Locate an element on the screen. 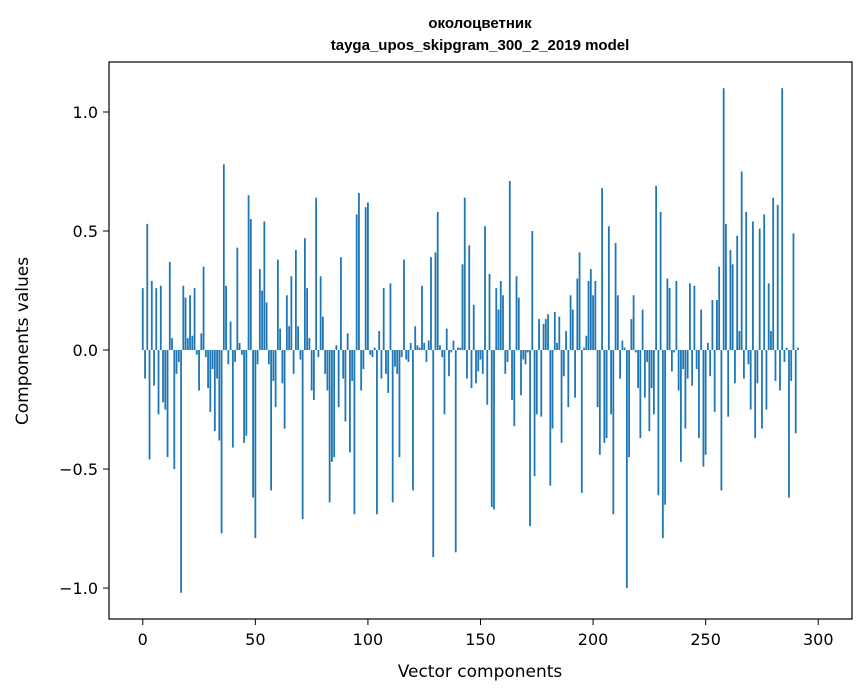 This screenshot has height=696, width=867. y-axis-ticks: 1.0 0.5 0.0 −0.5 −1.0 is located at coordinates (84, 350).